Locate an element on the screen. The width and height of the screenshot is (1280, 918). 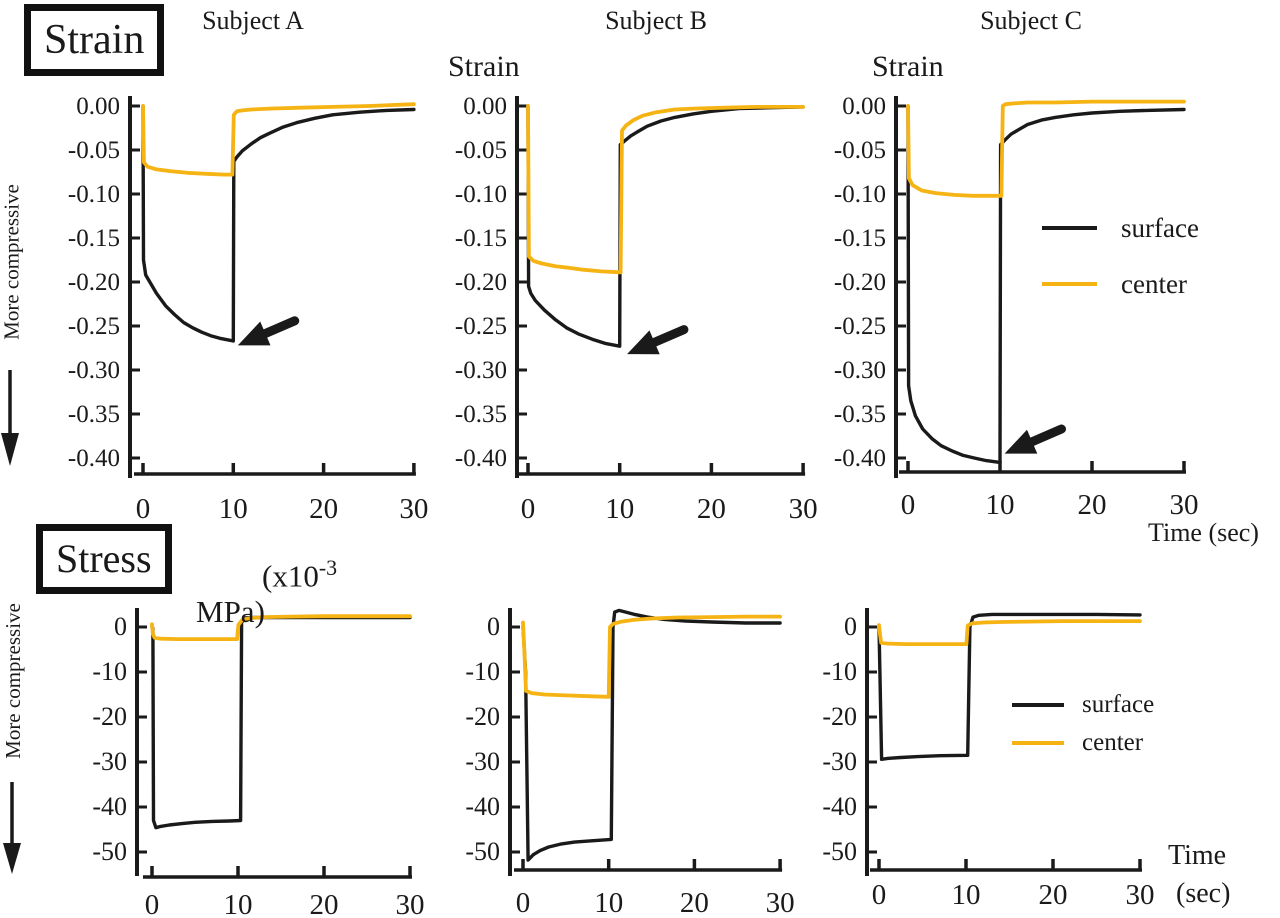
stress-legend: surface center is located at coordinates (1083, 728).